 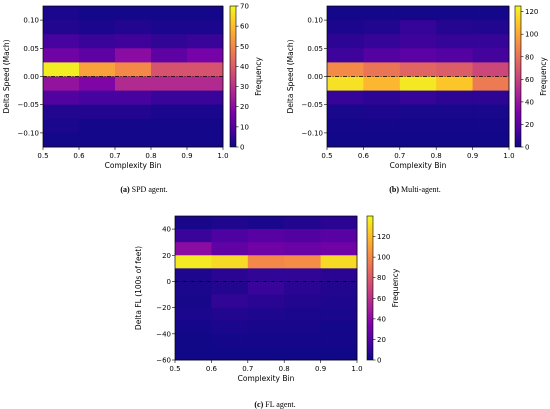 I want to click on x-tick-label: 0.6, so click(x=79, y=156).